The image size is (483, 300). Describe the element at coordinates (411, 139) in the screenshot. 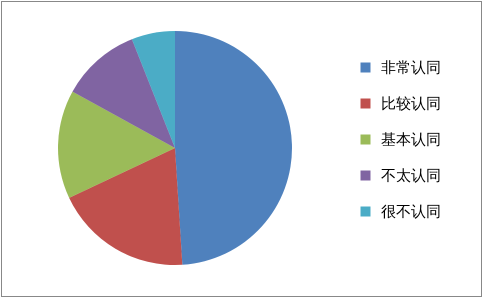

I see `legend-label: 基本认同` at that location.